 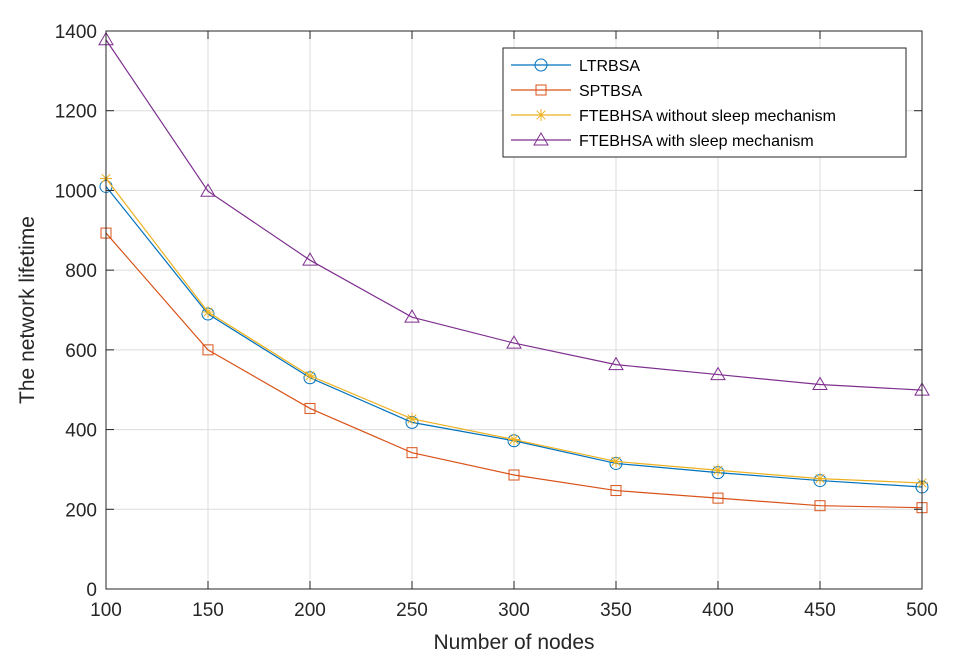 I want to click on y-tick-label: 1000, so click(x=76, y=191).